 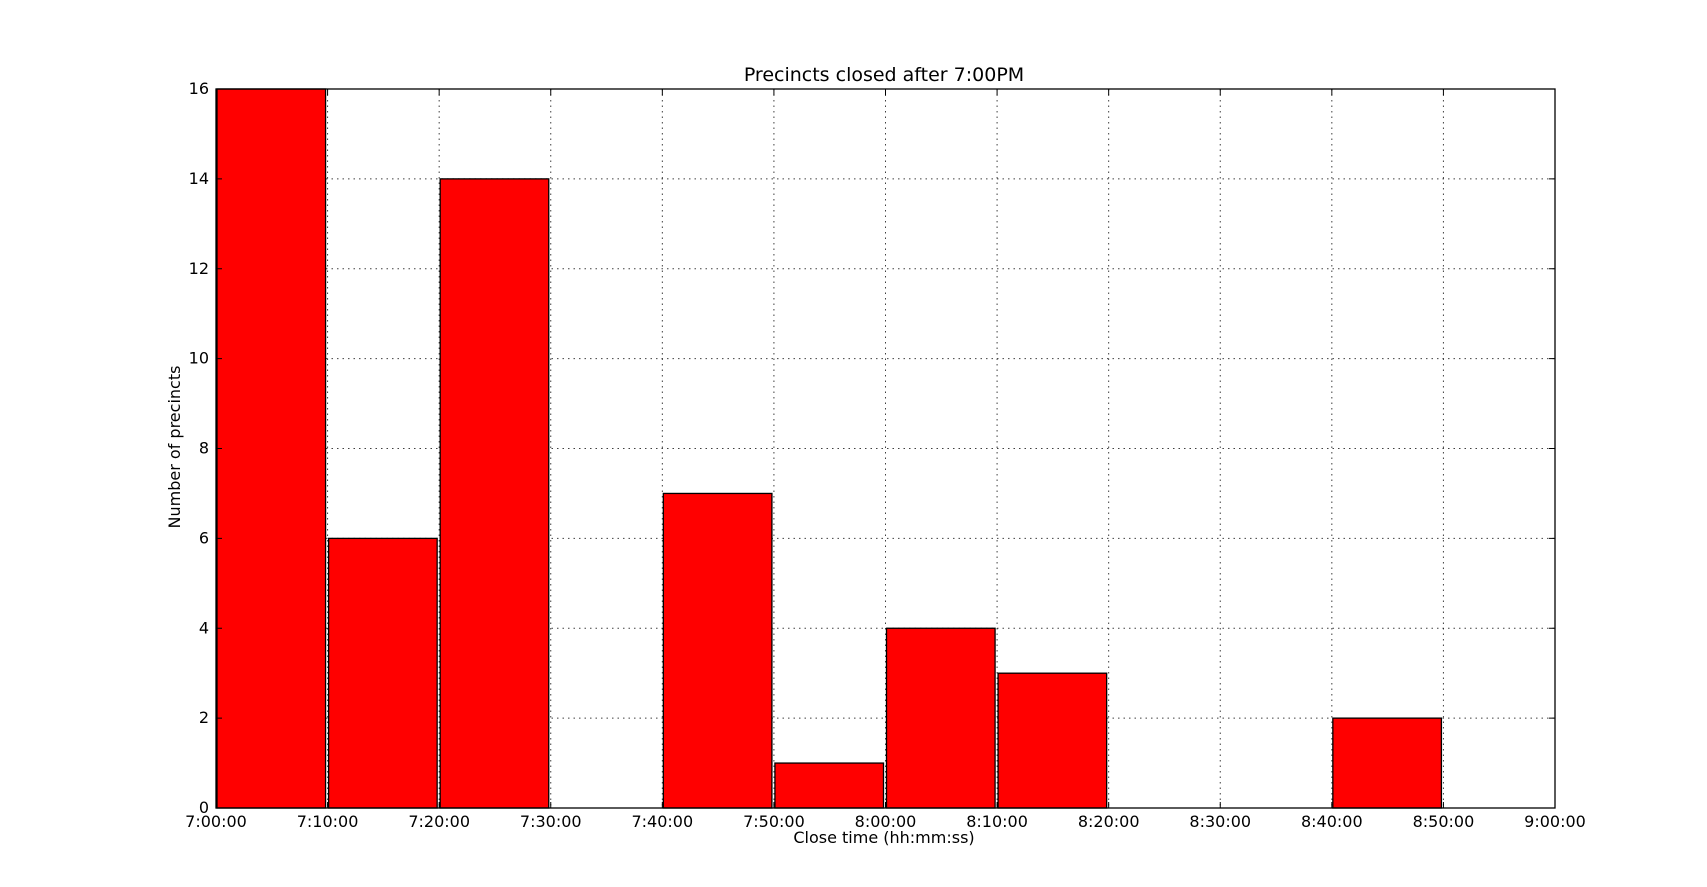 I want to click on y-tick-label: 14, so click(x=199, y=178).